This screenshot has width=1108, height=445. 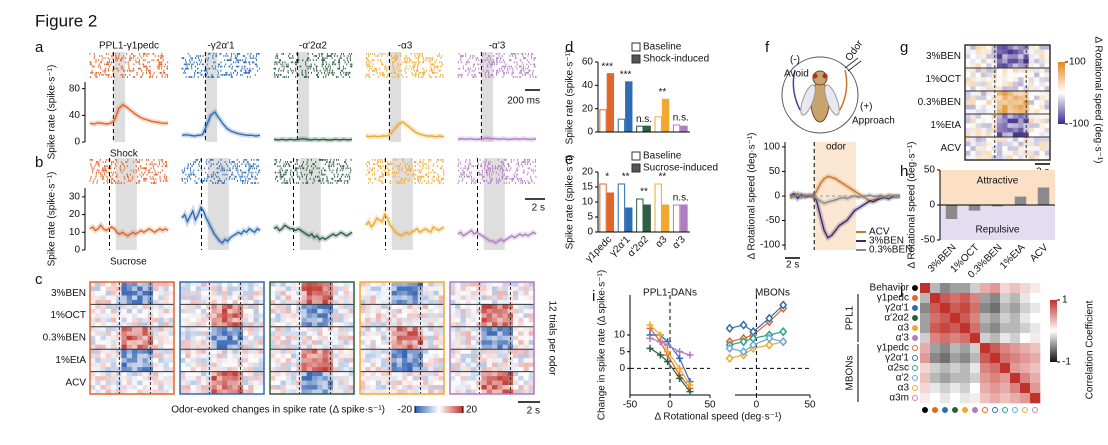 What do you see at coordinates (402, 338) in the screenshot?
I see `facet-frame` at bounding box center [402, 338].